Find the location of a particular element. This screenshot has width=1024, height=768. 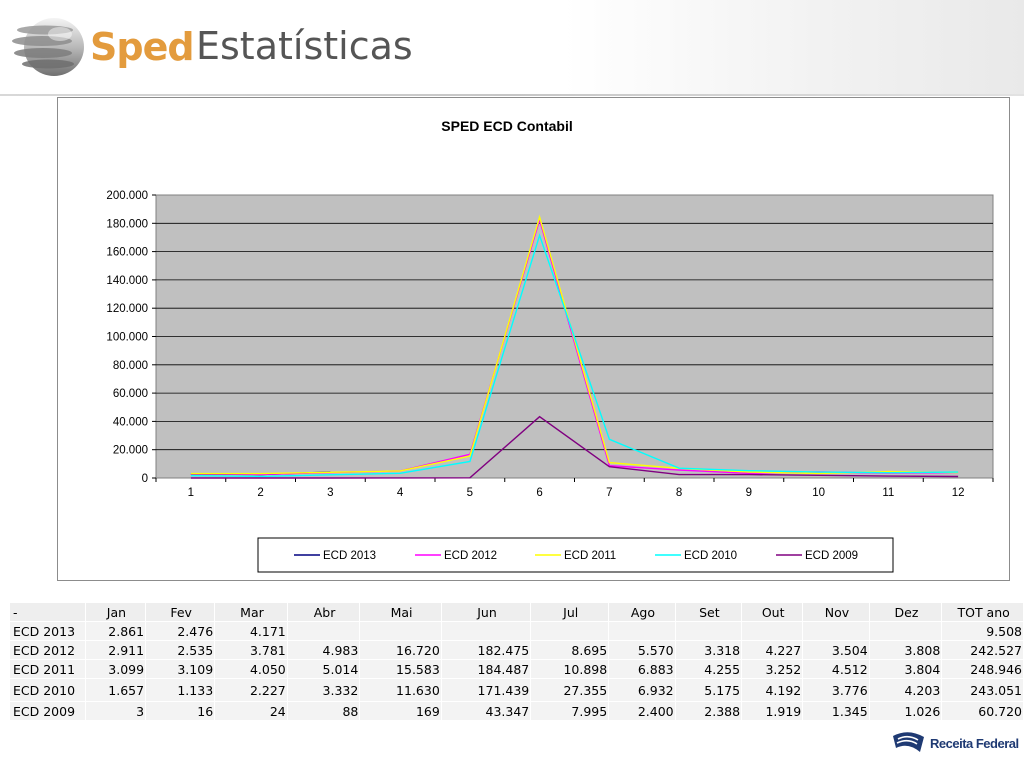

receita-federal-logo-text: Receita Federal is located at coordinates (974, 743).